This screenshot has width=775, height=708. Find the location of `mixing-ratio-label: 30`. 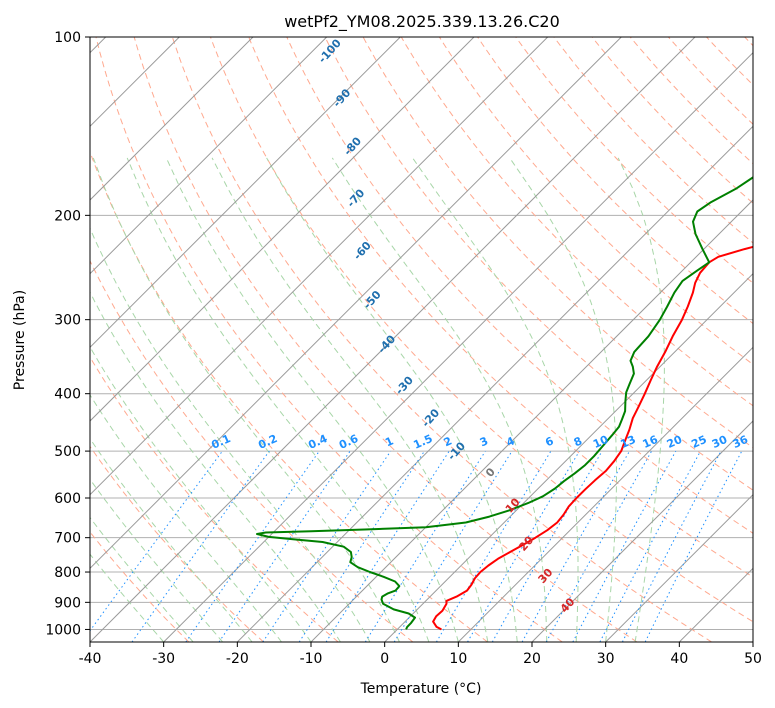

mixing-ratio-label: 30 is located at coordinates (720, 442).